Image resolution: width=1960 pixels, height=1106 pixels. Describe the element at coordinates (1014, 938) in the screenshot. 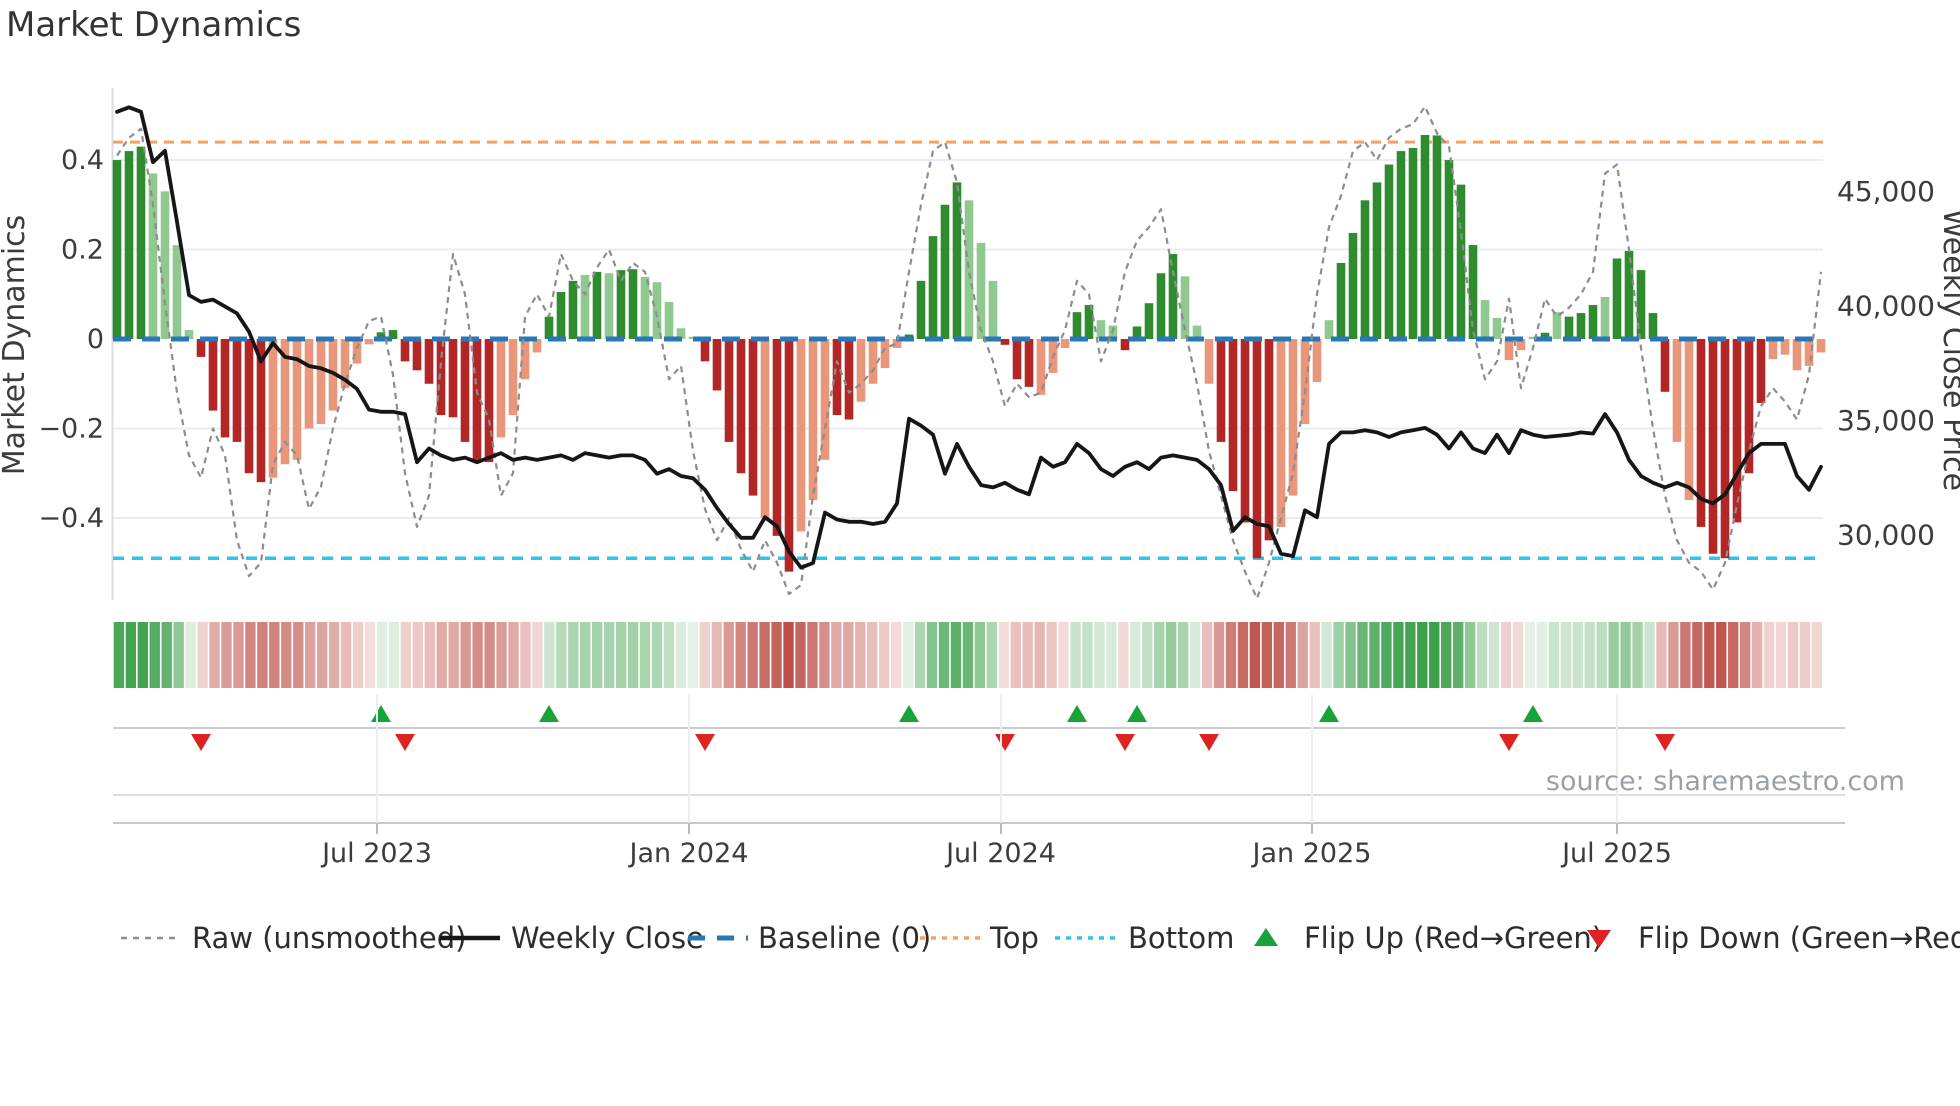

I see `legend-item-label: Top` at that location.